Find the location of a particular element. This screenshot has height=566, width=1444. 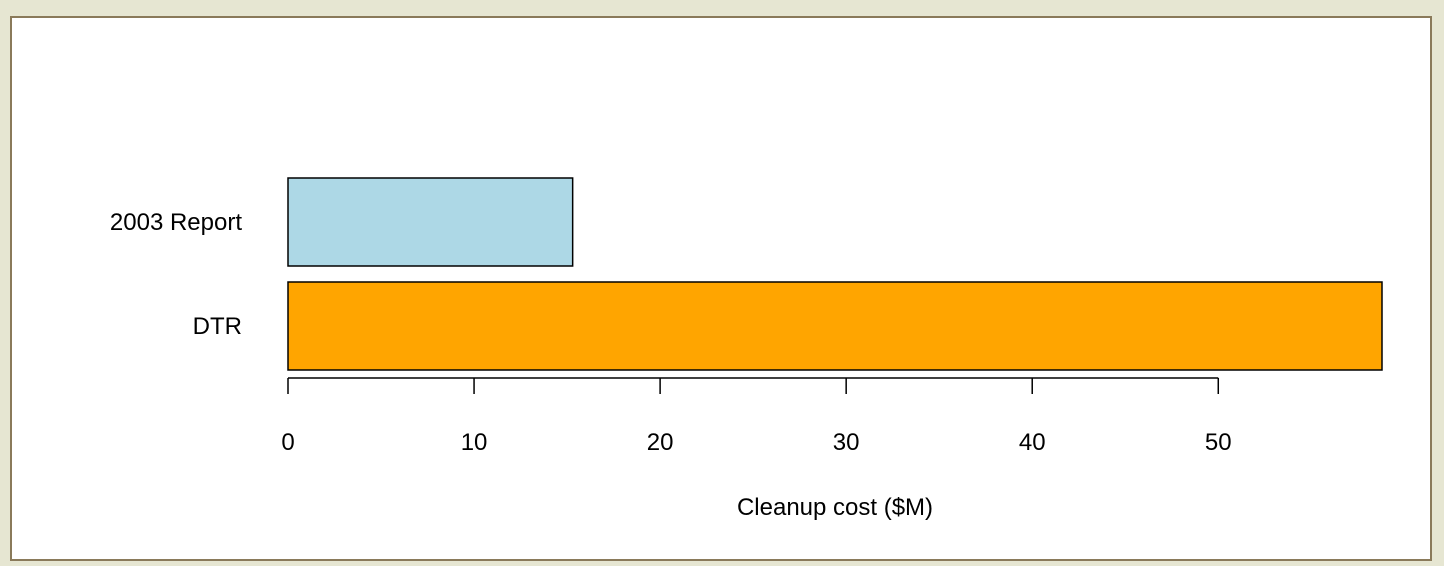

x-tick-label-5: 50 is located at coordinates (1218, 442).